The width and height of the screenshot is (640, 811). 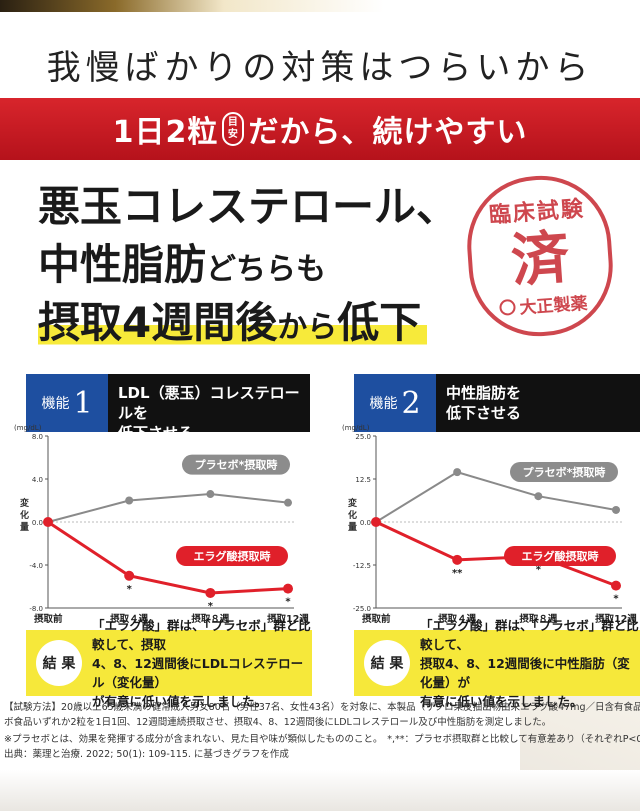 I want to click on clinical-trial-stamp: 臨床試験 済 大正製薬, so click(x=540, y=256).